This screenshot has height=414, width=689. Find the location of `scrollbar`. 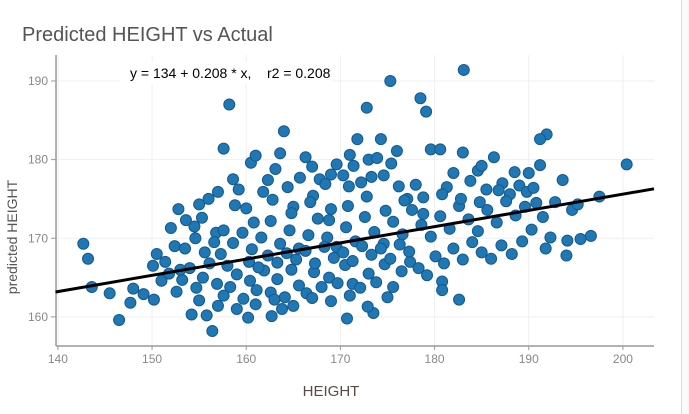

scrollbar is located at coordinates (685, 207).